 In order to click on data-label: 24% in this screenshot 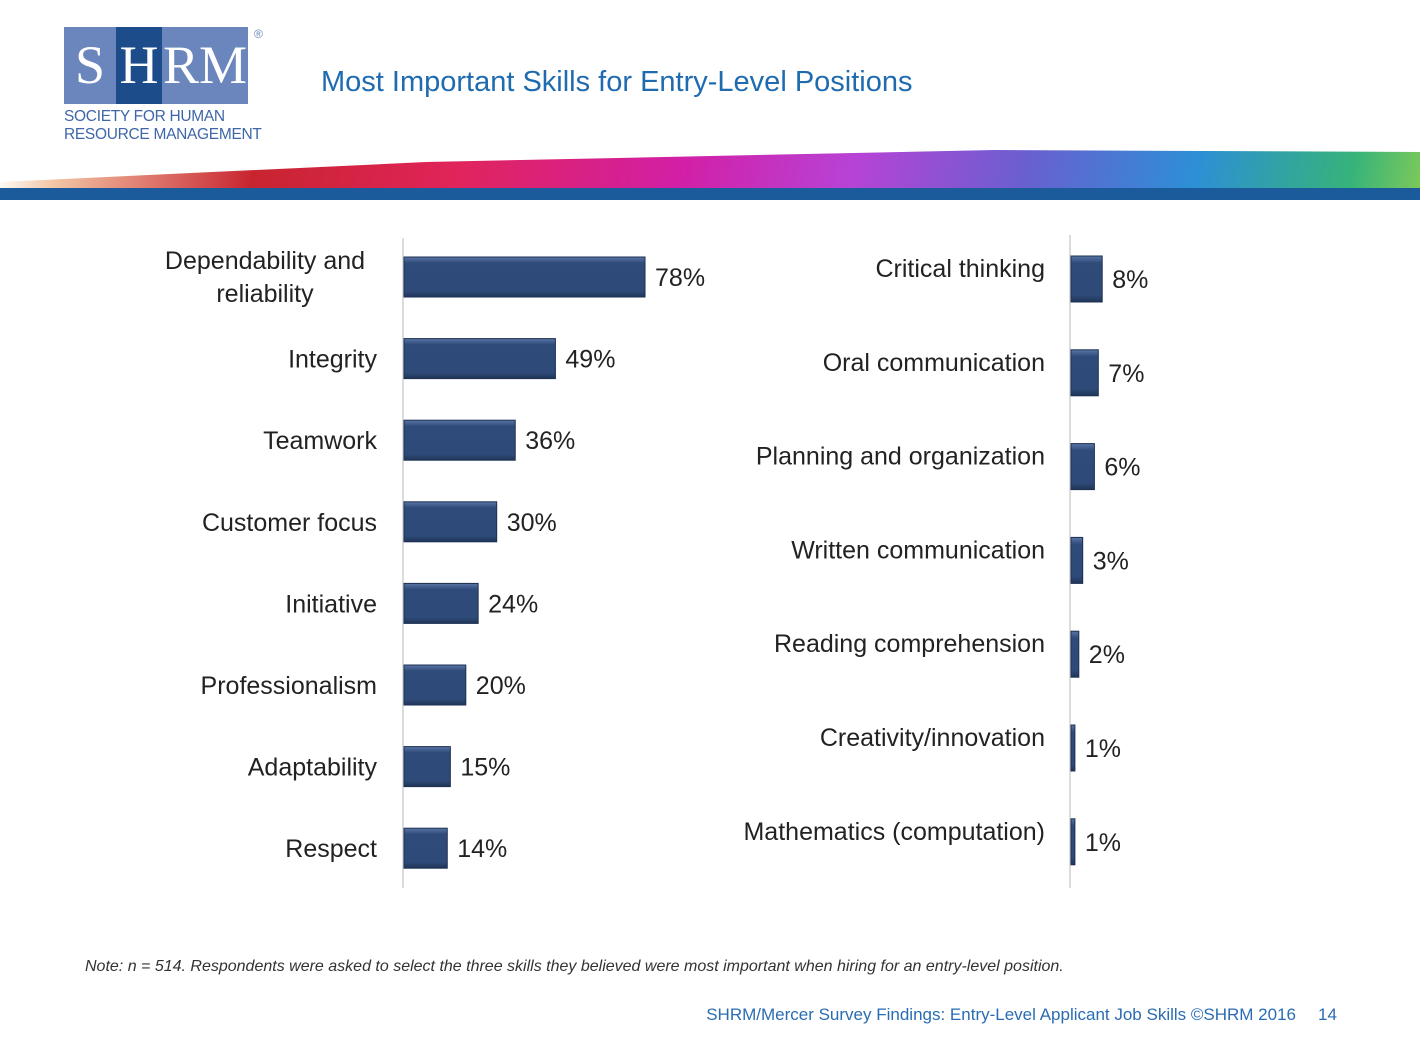, I will do `click(513, 604)`.